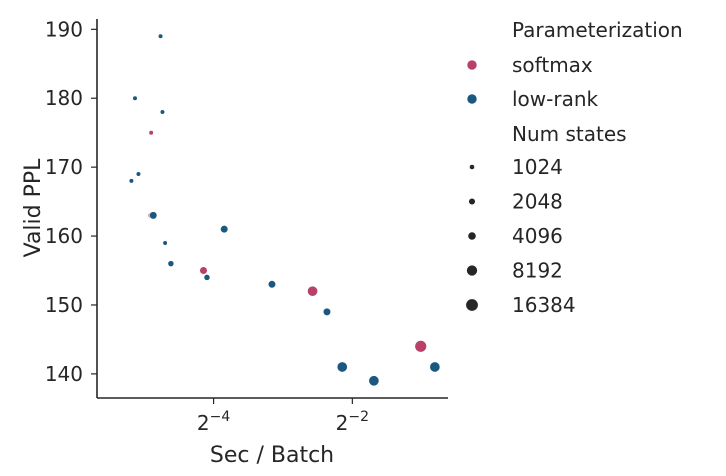  What do you see at coordinates (537, 271) in the screenshot?
I see `legend-size-label: 8192` at bounding box center [537, 271].